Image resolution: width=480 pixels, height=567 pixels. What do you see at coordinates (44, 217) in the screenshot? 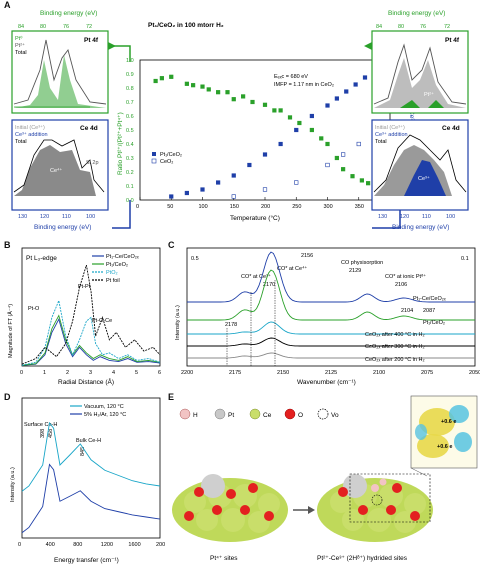
I see `tick: 120` at bounding box center [44, 217].